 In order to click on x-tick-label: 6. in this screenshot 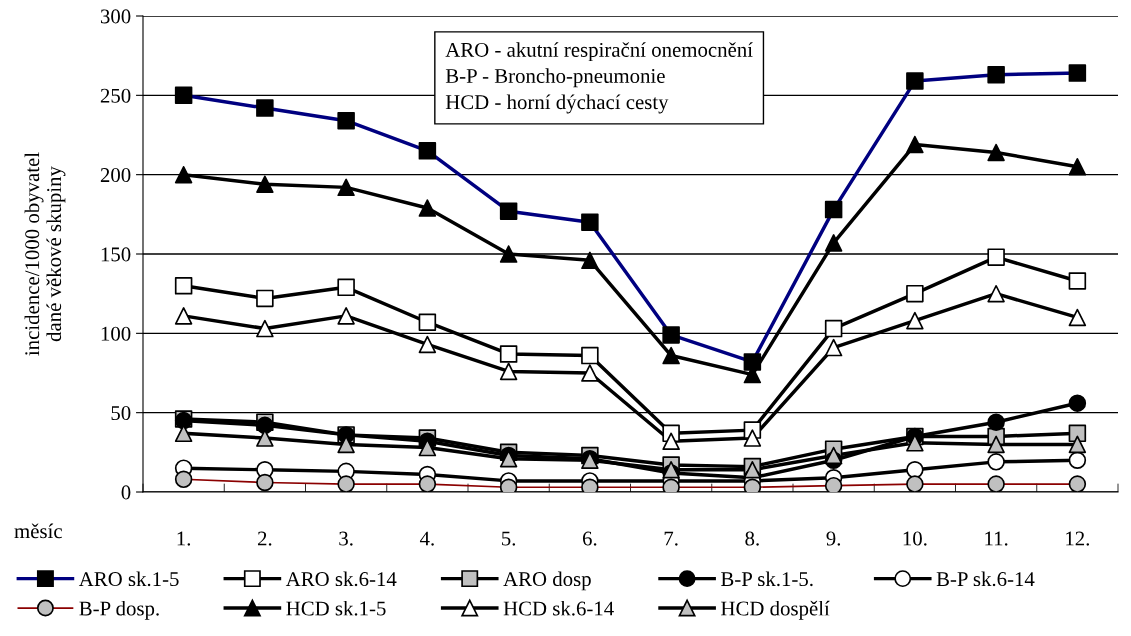, I will do `click(589, 538)`.